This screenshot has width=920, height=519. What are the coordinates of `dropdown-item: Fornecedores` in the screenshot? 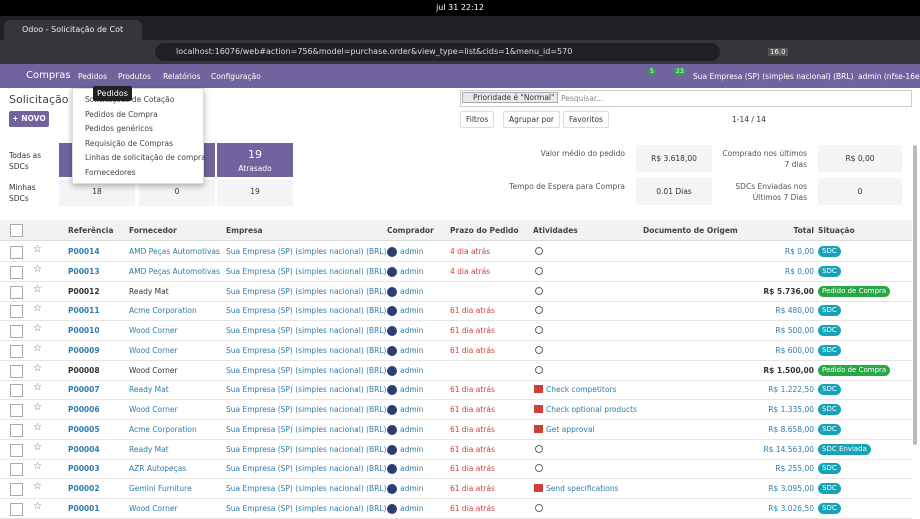 It's located at (110, 172).